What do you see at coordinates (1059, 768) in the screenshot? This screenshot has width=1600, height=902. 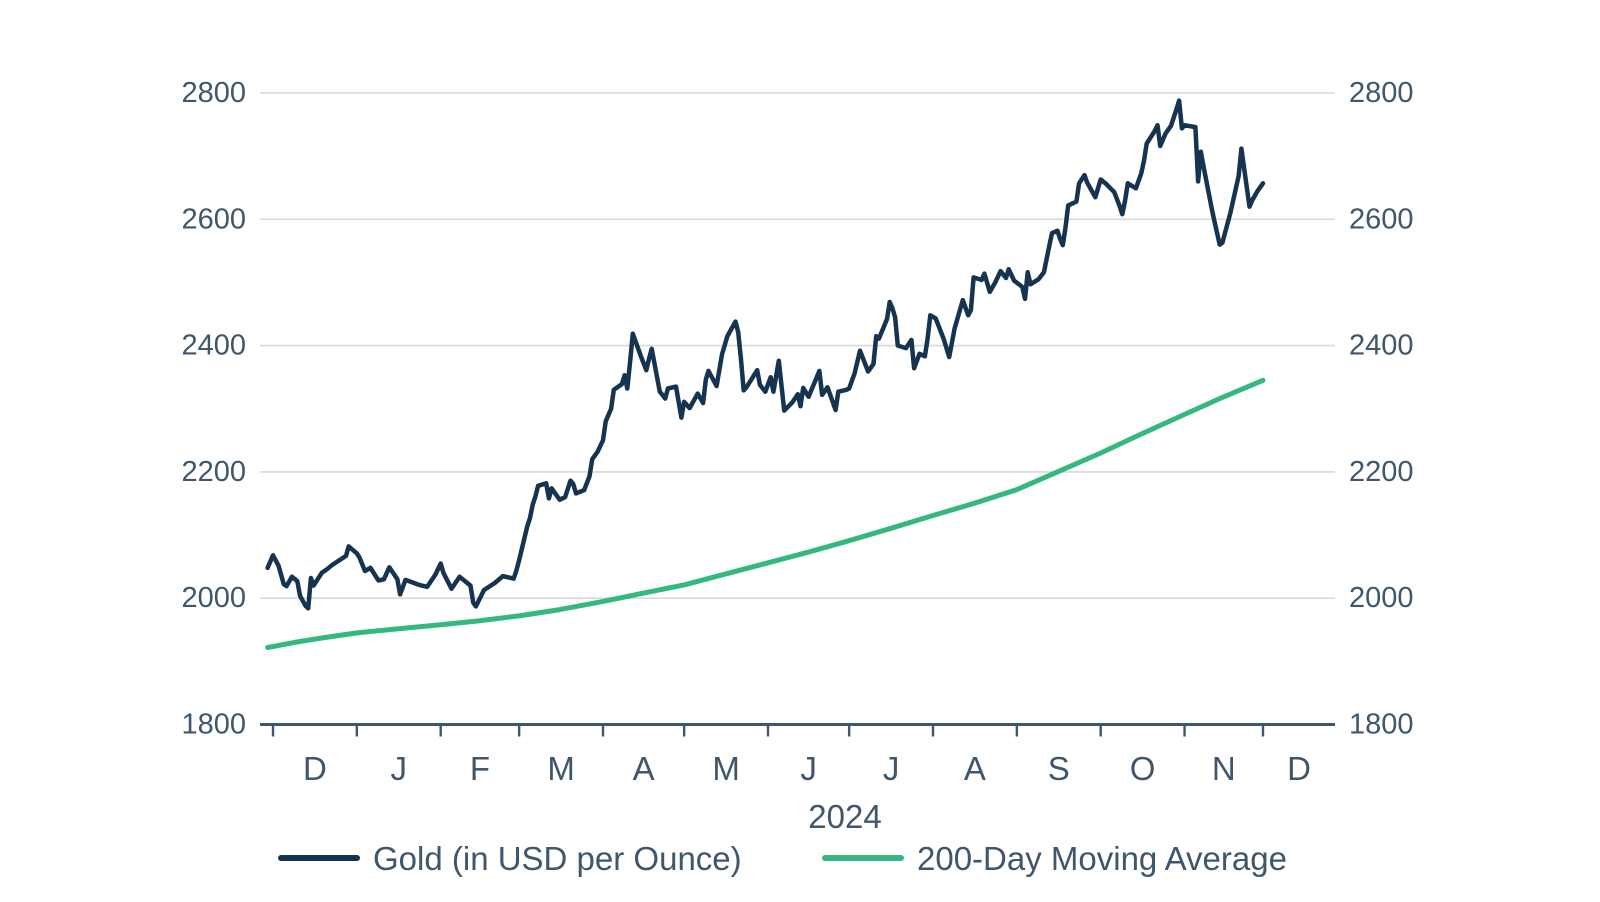 I see `svg-text: S` at bounding box center [1059, 768].